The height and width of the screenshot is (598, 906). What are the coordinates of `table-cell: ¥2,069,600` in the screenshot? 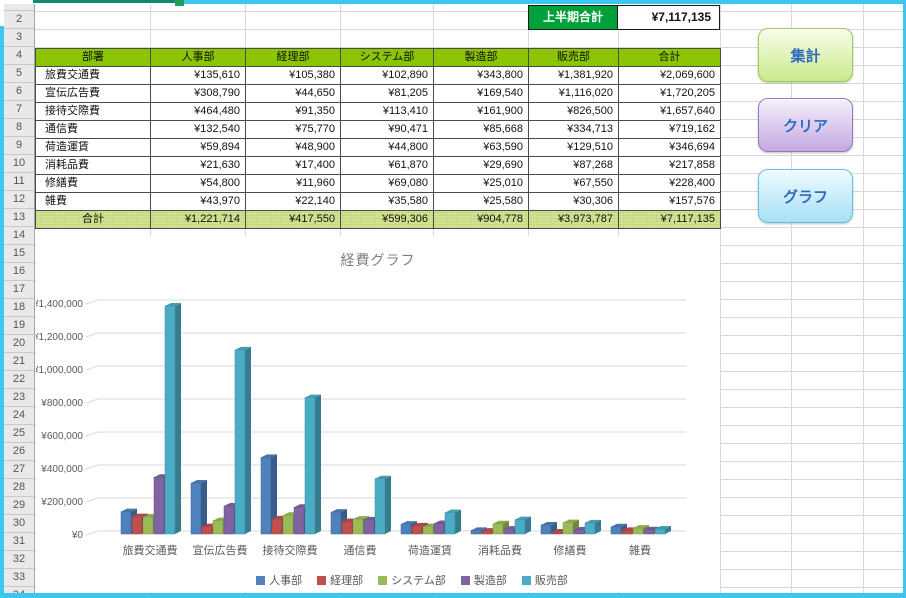 It's located at (670, 76).